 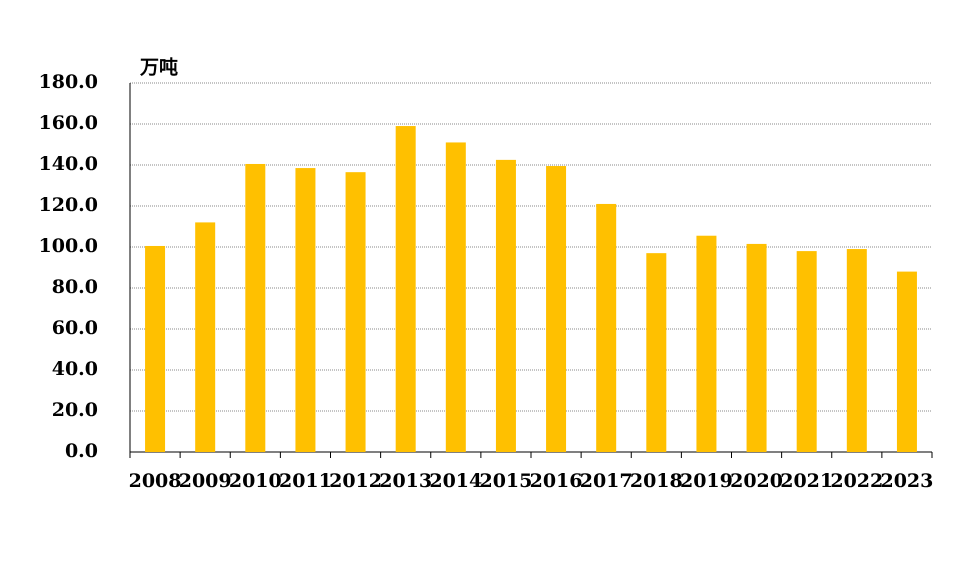 I want to click on y-tick-label: 20.0, so click(x=75, y=410).